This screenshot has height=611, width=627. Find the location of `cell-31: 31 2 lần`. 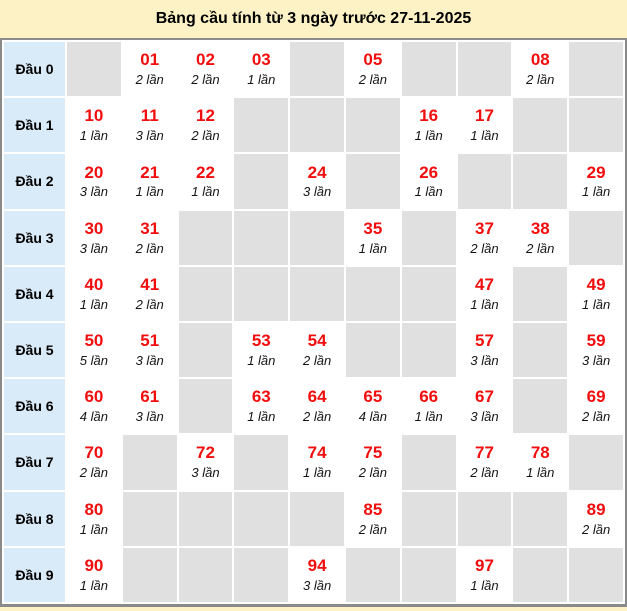

cell-31: 31 2 lần is located at coordinates (149, 237).